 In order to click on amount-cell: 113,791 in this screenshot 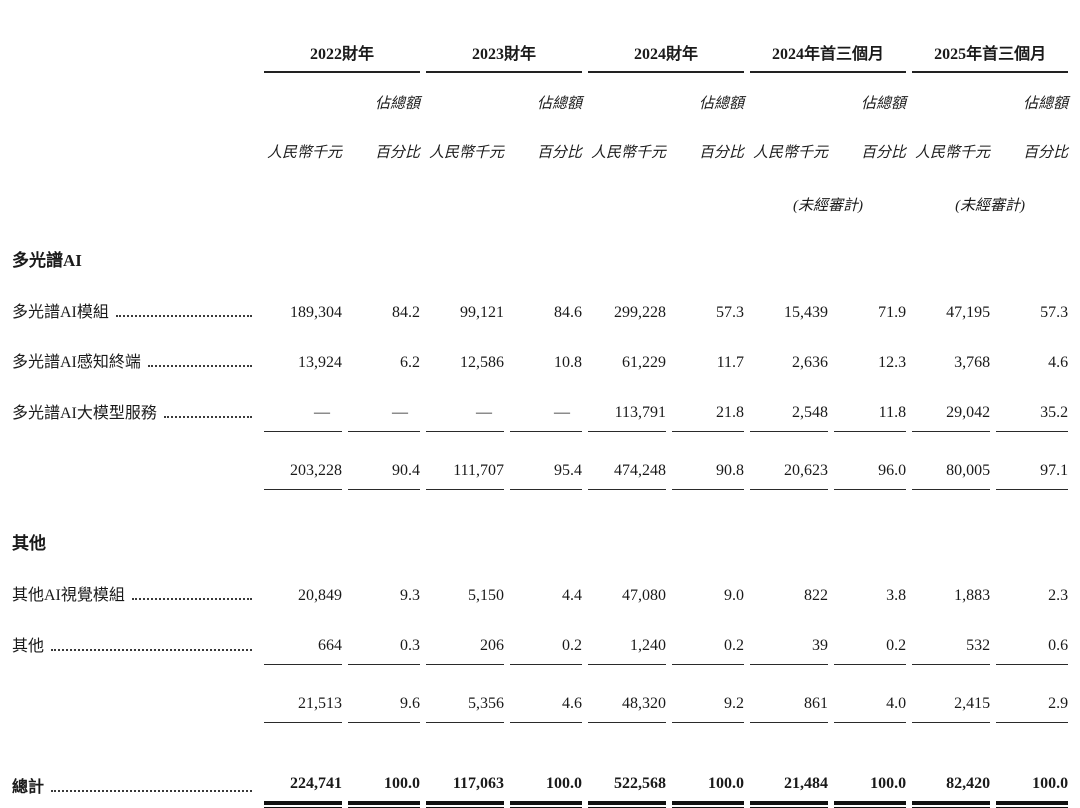, I will do `click(627, 406)`.